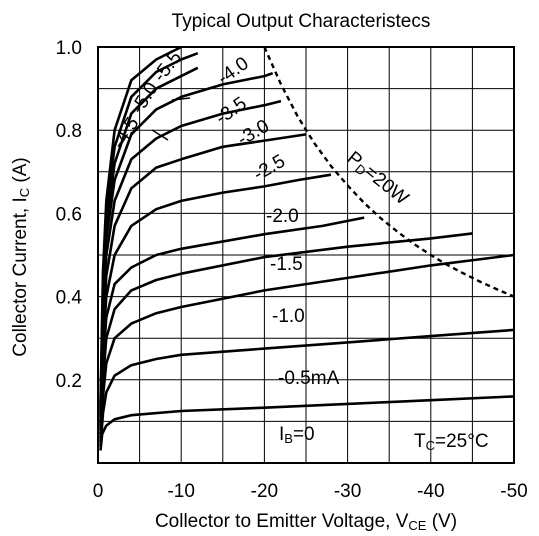 The image size is (539, 536). I want to click on y-tick-label: 0.2, so click(69, 381).